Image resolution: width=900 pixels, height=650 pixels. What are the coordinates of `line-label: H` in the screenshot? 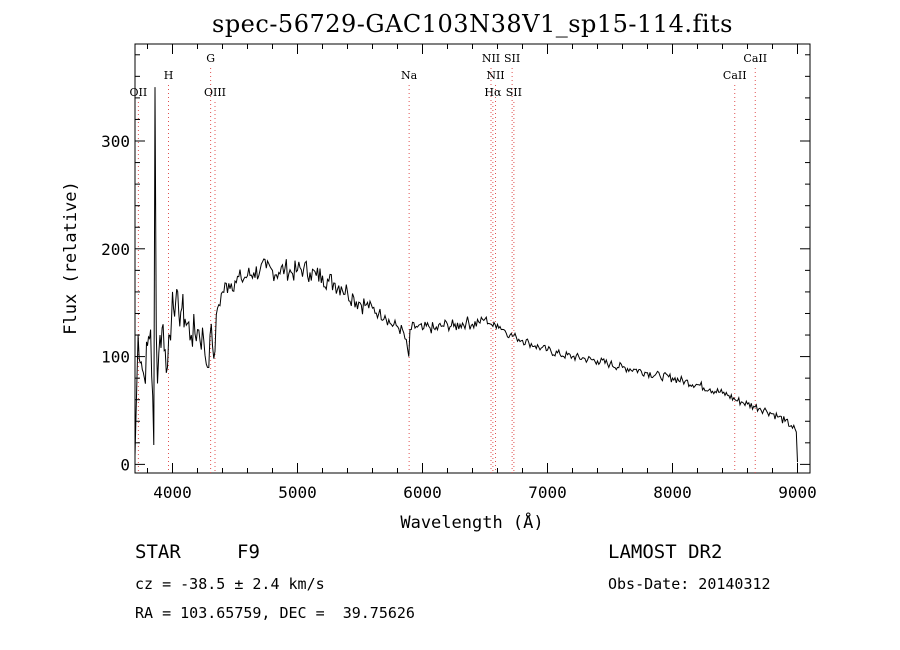 It's located at (169, 75).